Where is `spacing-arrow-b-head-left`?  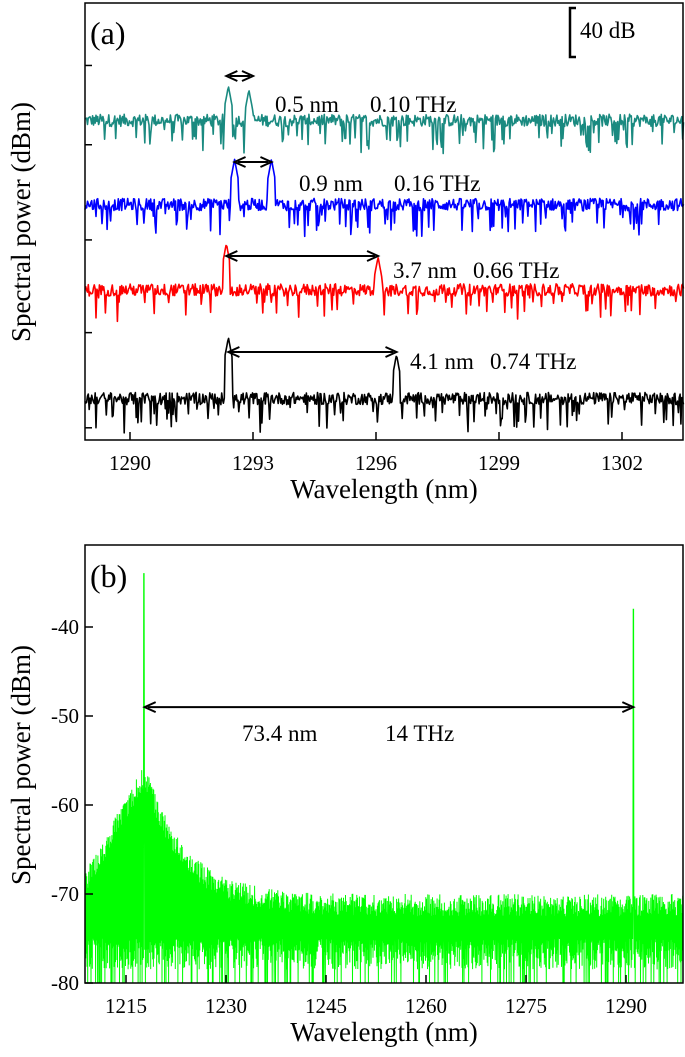 spacing-arrow-b-head-left is located at coordinates (149, 707).